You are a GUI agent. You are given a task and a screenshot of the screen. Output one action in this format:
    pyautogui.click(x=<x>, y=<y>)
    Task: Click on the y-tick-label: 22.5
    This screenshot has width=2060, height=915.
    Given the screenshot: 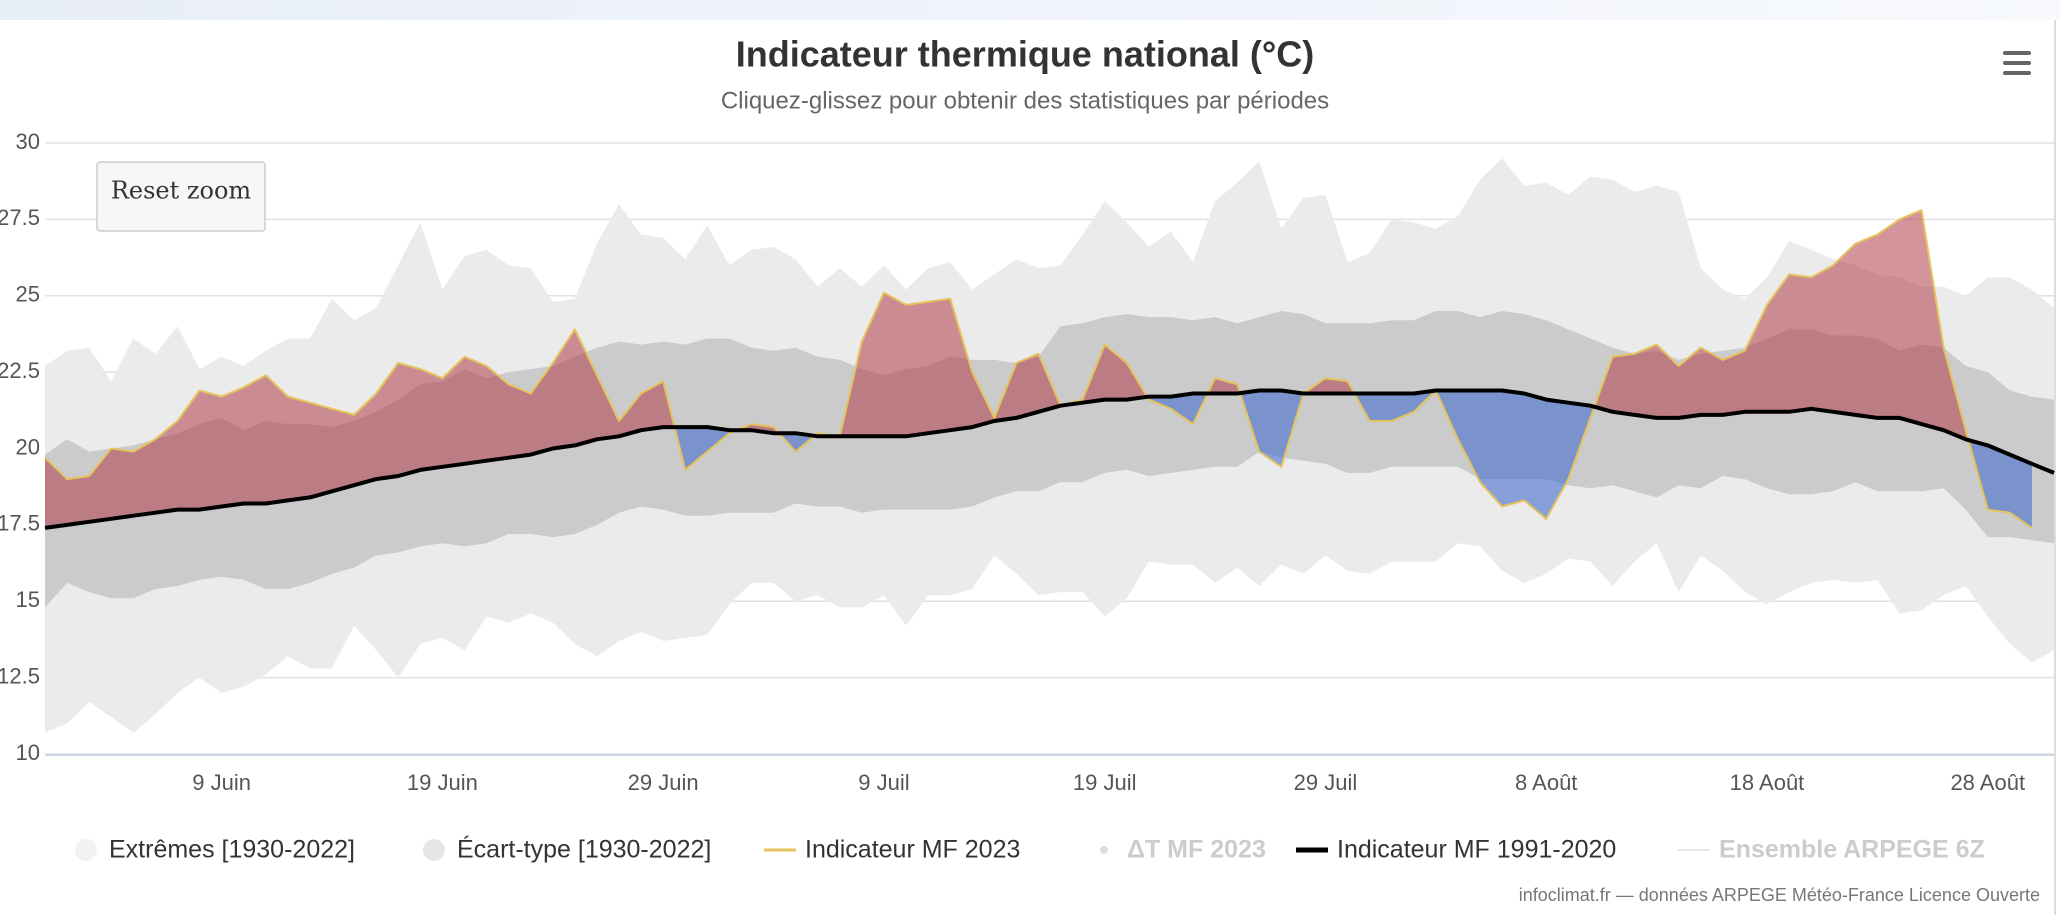 What is the action you would take?
    pyautogui.click(x=20, y=370)
    